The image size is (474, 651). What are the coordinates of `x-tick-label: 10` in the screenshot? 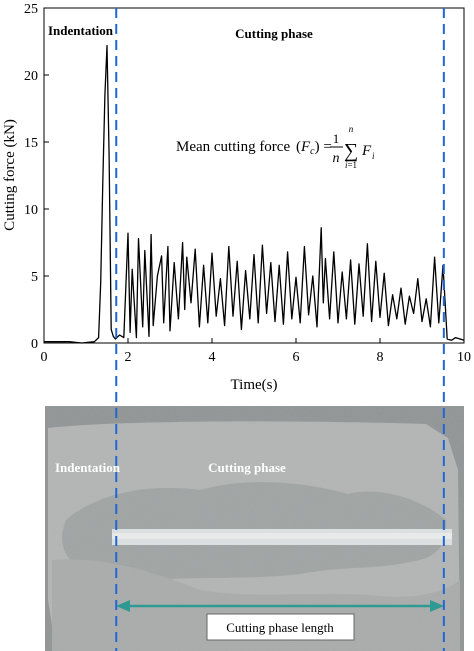 It's located at (464, 357).